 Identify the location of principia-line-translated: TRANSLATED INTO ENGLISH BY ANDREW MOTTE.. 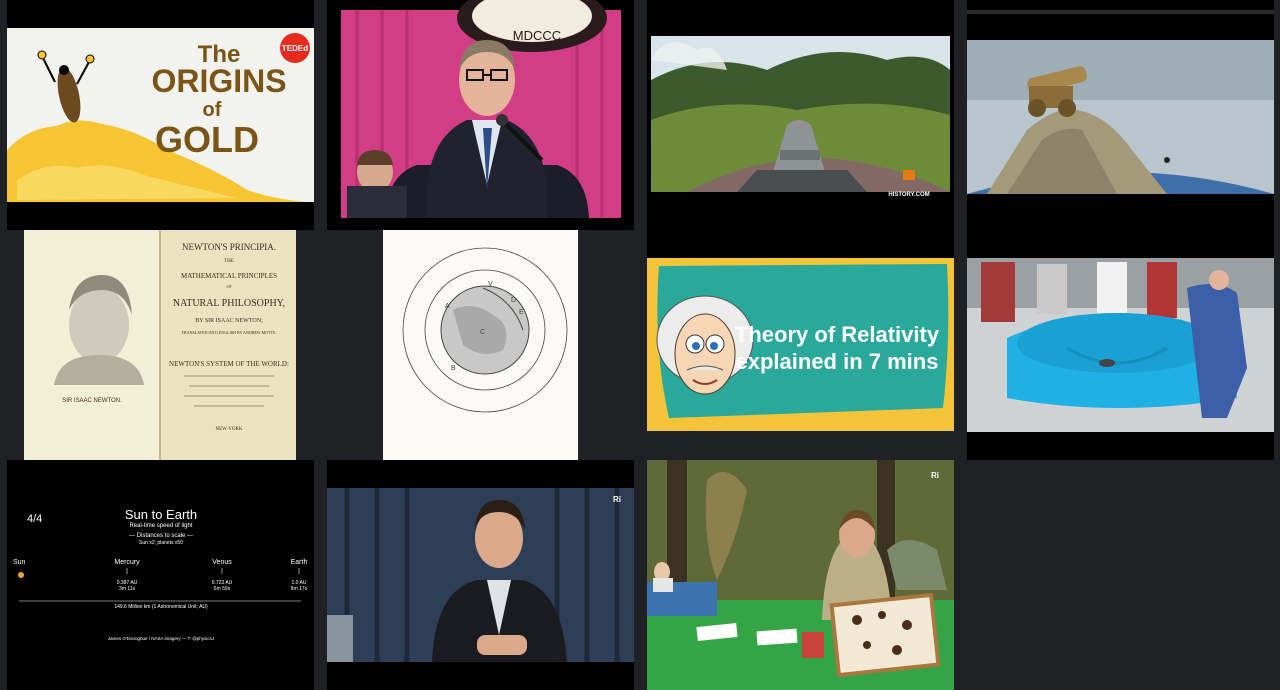
(229, 332).